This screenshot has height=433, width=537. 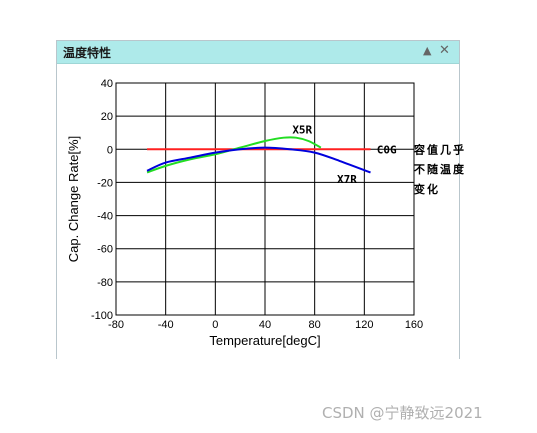 What do you see at coordinates (265, 325) in the screenshot?
I see `x-tick-label: 40` at bounding box center [265, 325].